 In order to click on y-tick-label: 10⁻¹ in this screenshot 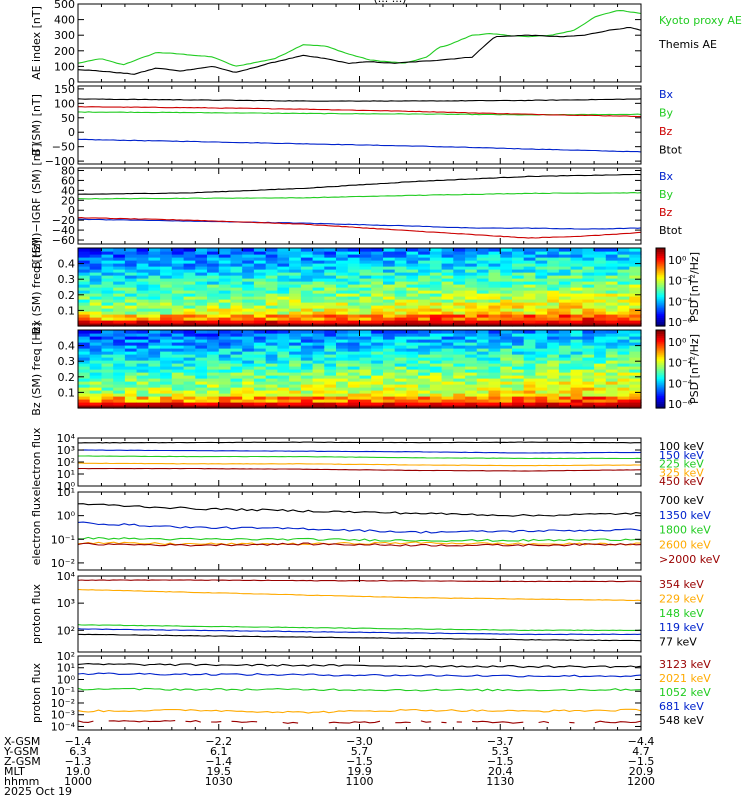, I will do `click(63, 539)`.